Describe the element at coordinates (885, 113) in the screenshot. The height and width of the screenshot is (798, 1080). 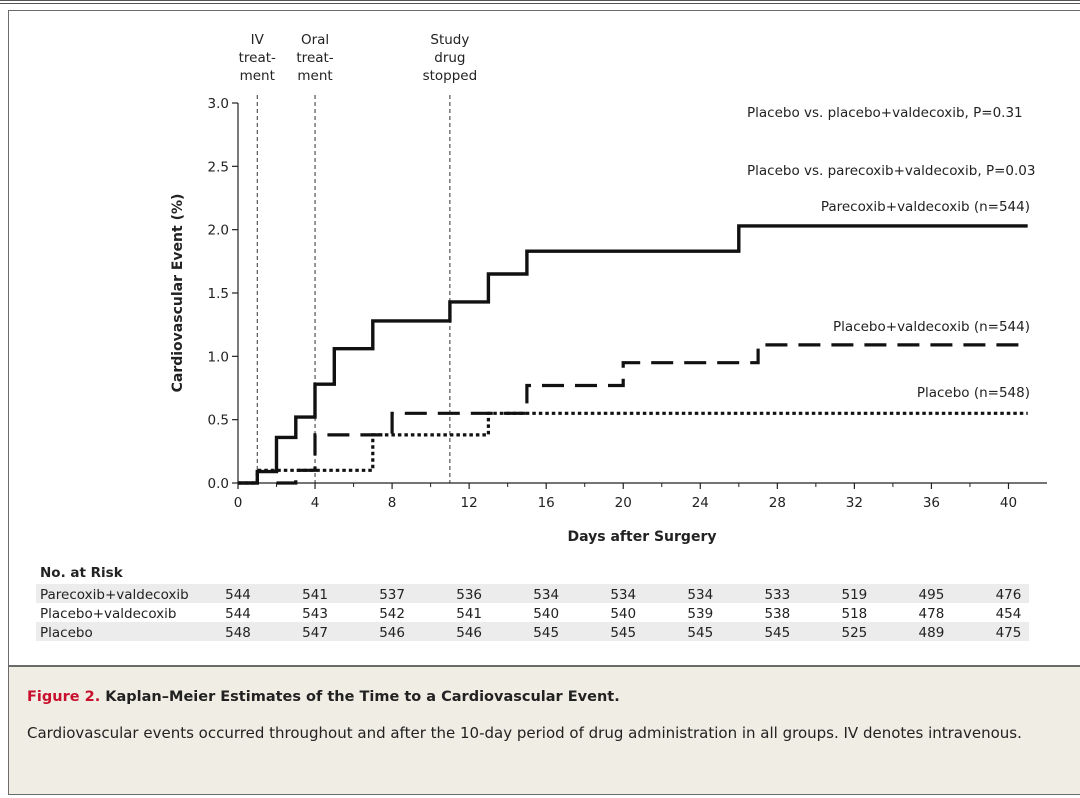
I see `annotation-p1: Placebo vs. placebo+valdecoxib, P=0.31` at that location.